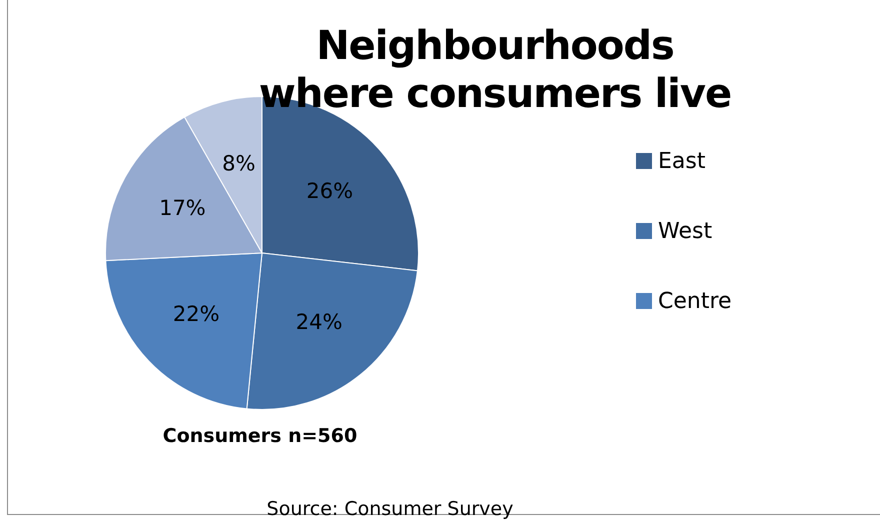 Image resolution: width=880 pixels, height=525 pixels. Describe the element at coordinates (330, 191) in the screenshot. I see `data-label: 26%` at that location.